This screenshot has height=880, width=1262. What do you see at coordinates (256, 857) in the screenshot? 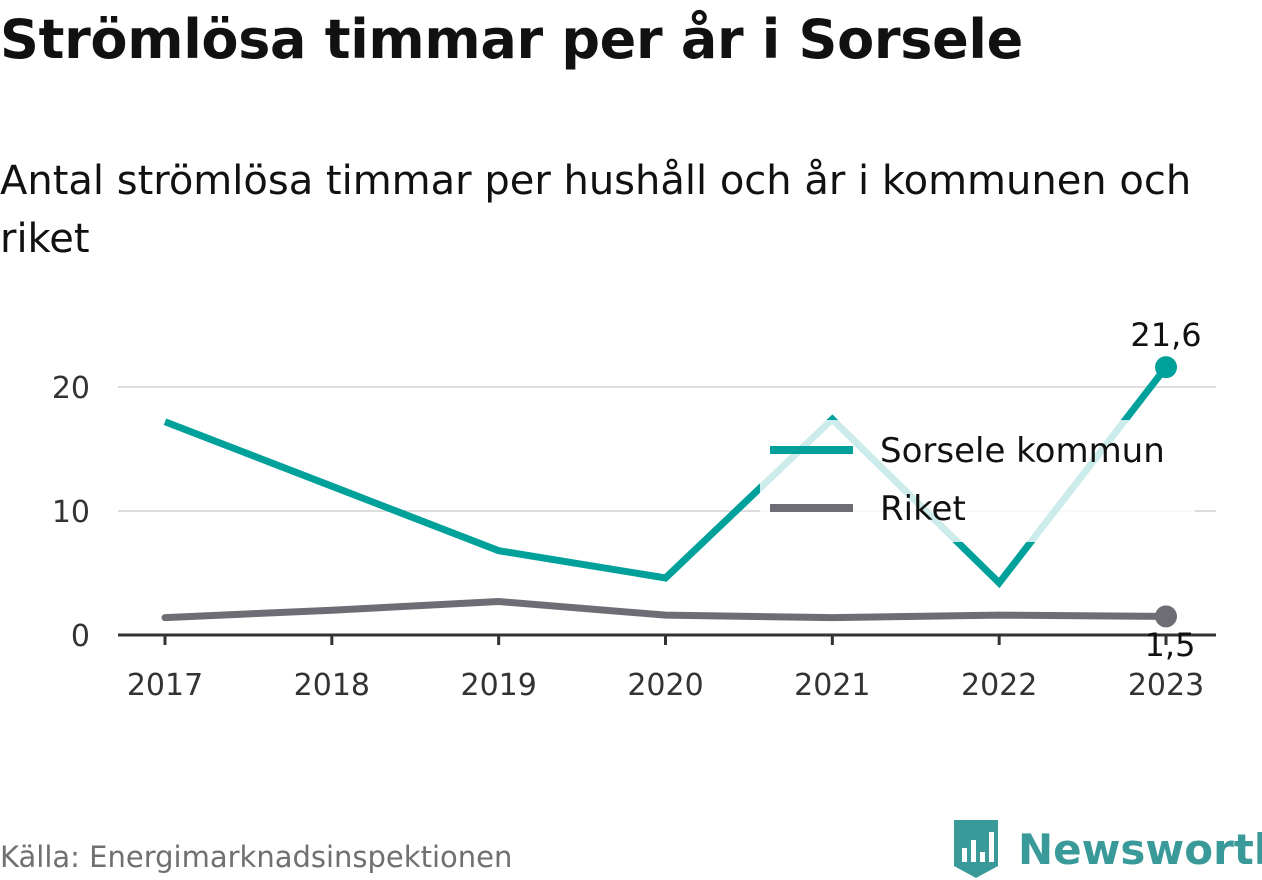
I see `source-note: Källa: Energimarknadsinspektionen` at bounding box center [256, 857].